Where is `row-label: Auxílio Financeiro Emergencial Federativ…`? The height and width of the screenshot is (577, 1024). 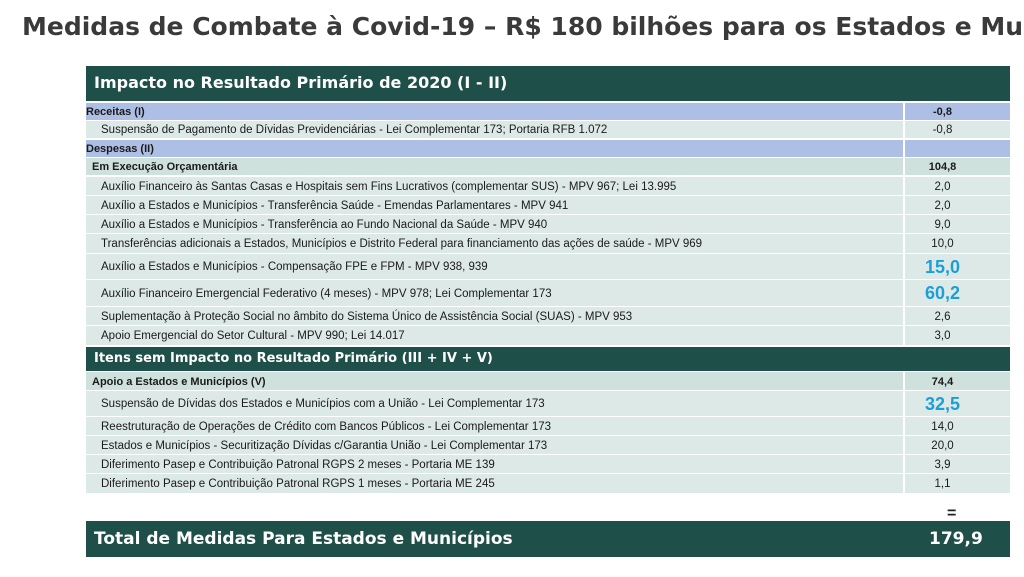
row-label: Auxílio Financeiro Emergencial Federativ… is located at coordinates (494, 293).